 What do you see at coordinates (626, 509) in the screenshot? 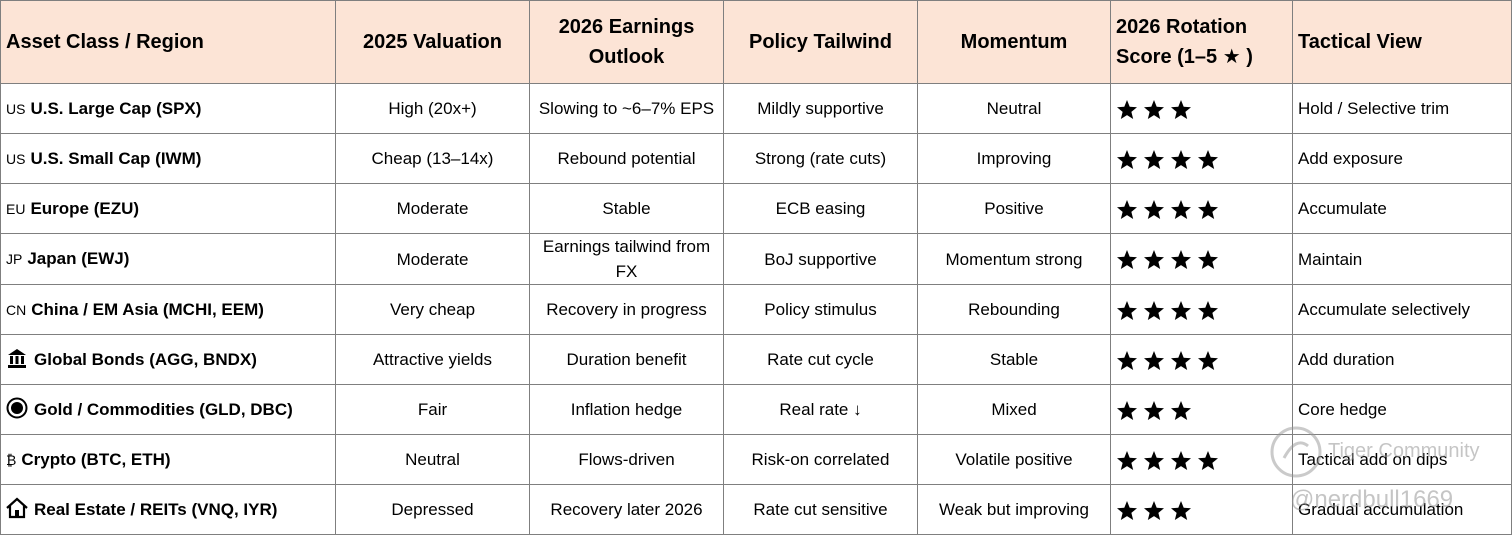
I see `earnings-cell: Recovery later 2026` at bounding box center [626, 509].